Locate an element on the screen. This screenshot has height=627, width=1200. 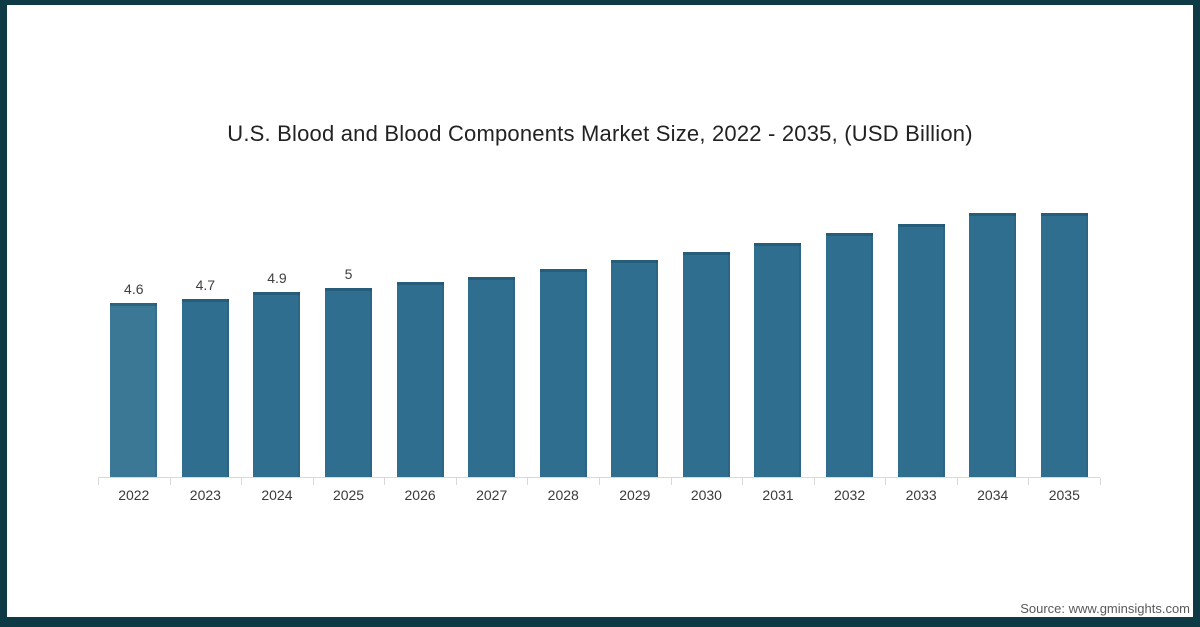
bar-category: 4.6 is located at coordinates (134, 334).